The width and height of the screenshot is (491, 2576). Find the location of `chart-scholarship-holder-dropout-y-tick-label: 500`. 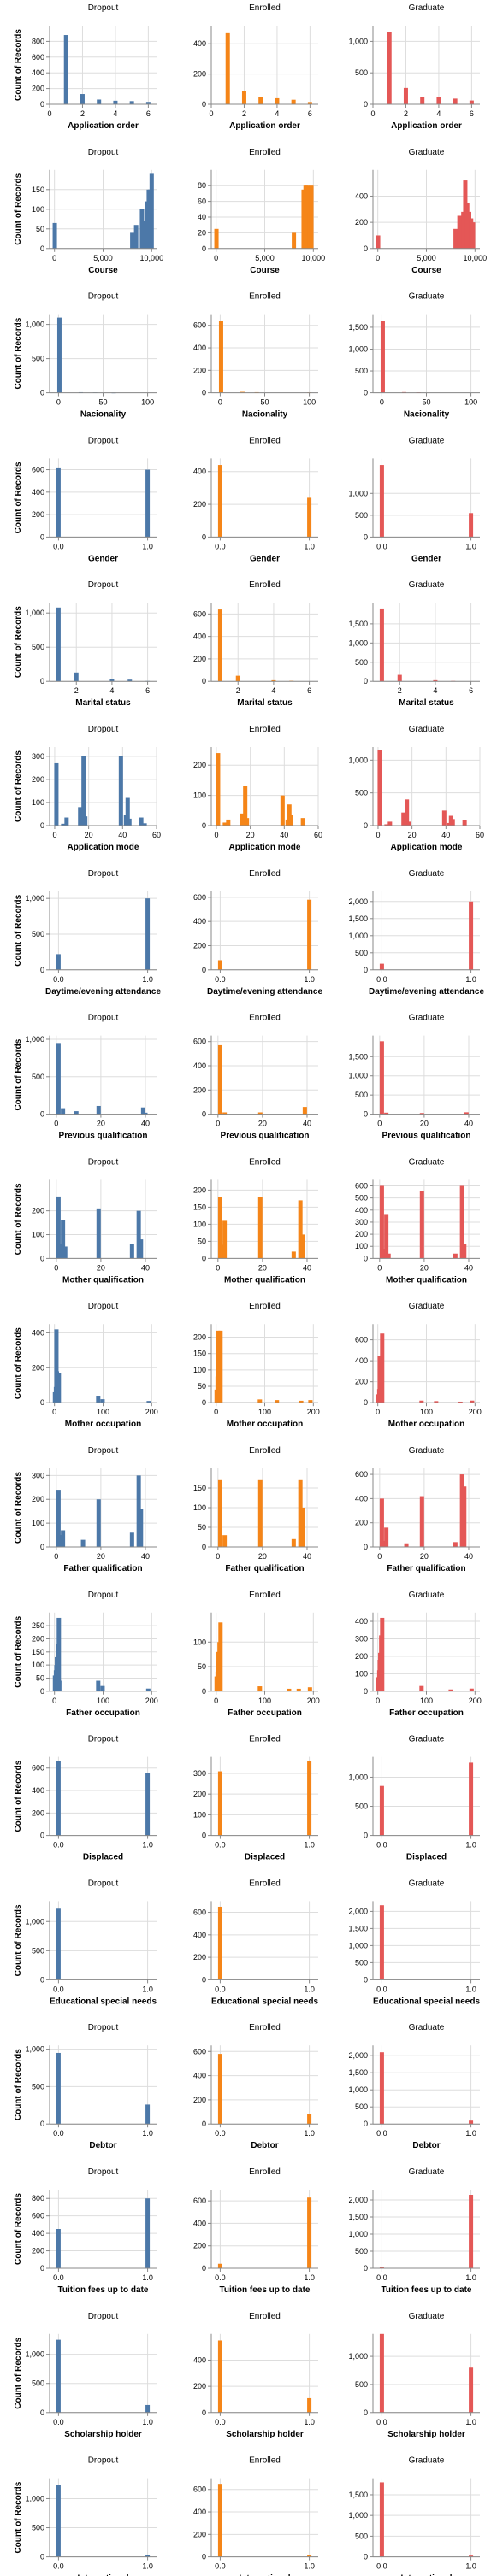

chart-scholarship-holder-dropout-y-tick-label: 500 is located at coordinates (38, 2383).